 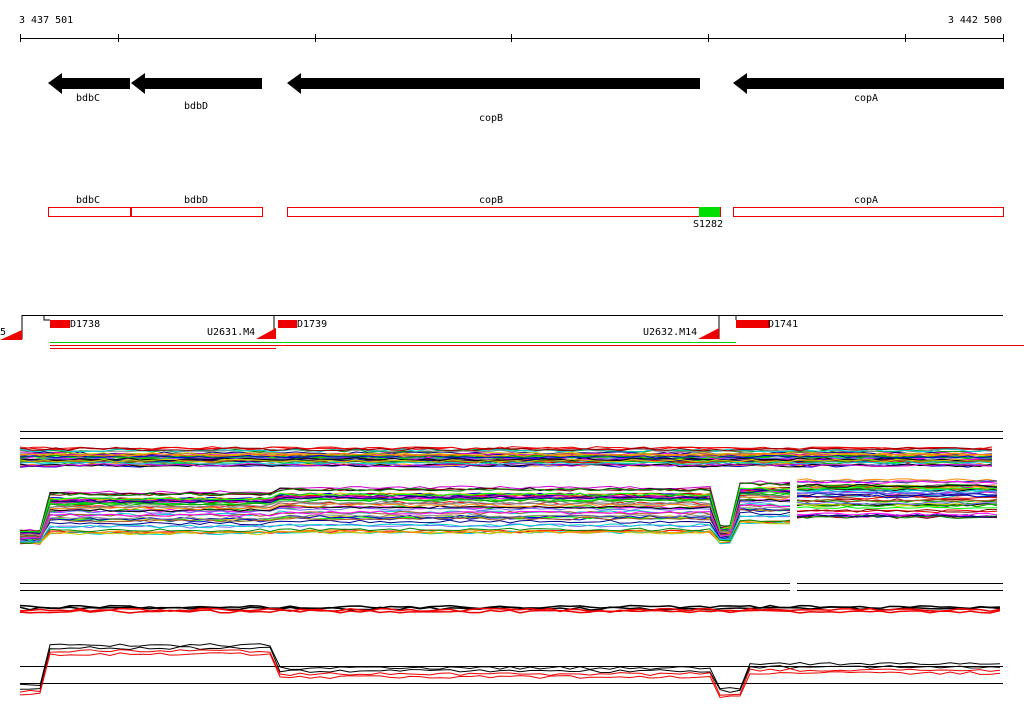 I want to click on annotation-boxes, so click(x=526, y=212).